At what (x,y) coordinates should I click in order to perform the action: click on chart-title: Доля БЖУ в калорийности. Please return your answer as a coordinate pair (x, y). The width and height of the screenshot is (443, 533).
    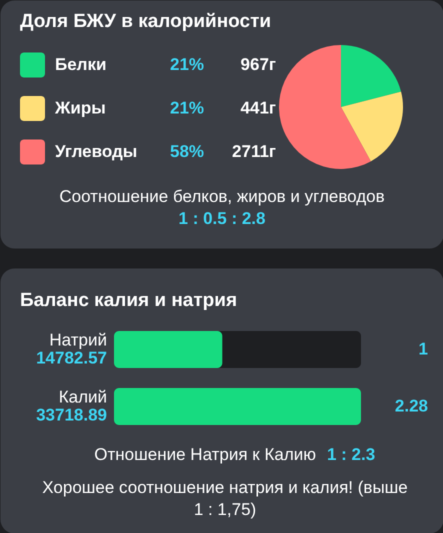
    Looking at the image, I should click on (146, 21).